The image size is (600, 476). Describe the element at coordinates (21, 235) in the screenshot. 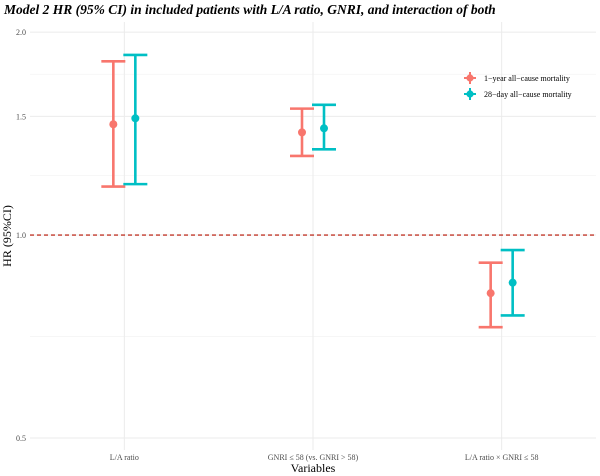

I see `y-tick-label: 1.0` at that location.